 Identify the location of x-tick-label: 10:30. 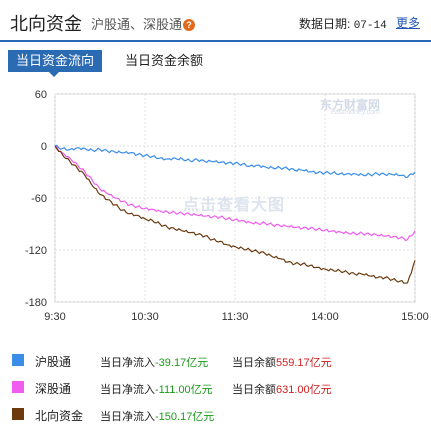
(145, 317).